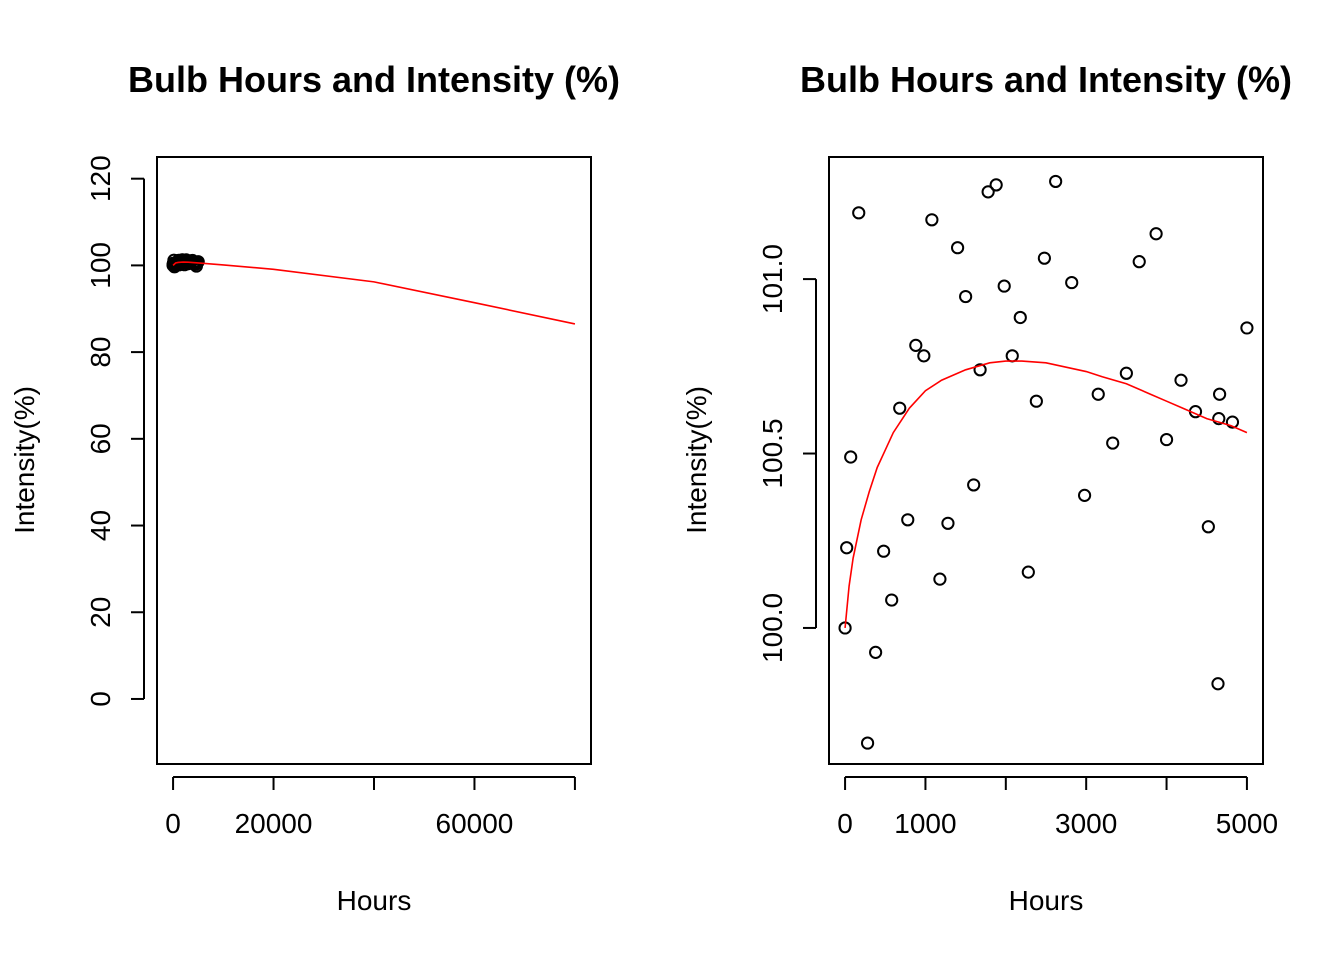 Image resolution: width=1344 pixels, height=960 pixels. What do you see at coordinates (475, 823) in the screenshot?
I see `x-tick-label: 60000` at bounding box center [475, 823].